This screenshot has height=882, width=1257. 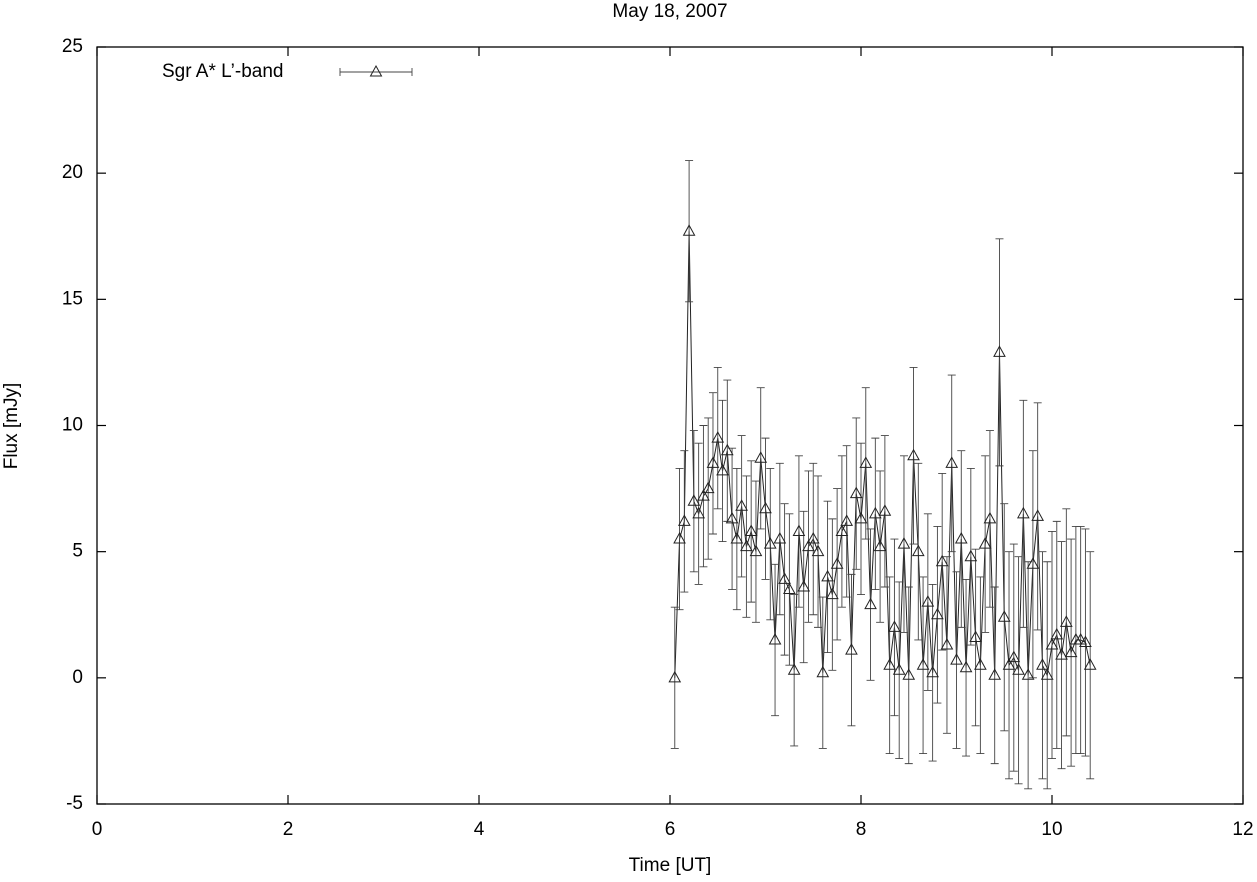 What do you see at coordinates (97, 829) in the screenshot?
I see `x-tick-label: 0` at bounding box center [97, 829].